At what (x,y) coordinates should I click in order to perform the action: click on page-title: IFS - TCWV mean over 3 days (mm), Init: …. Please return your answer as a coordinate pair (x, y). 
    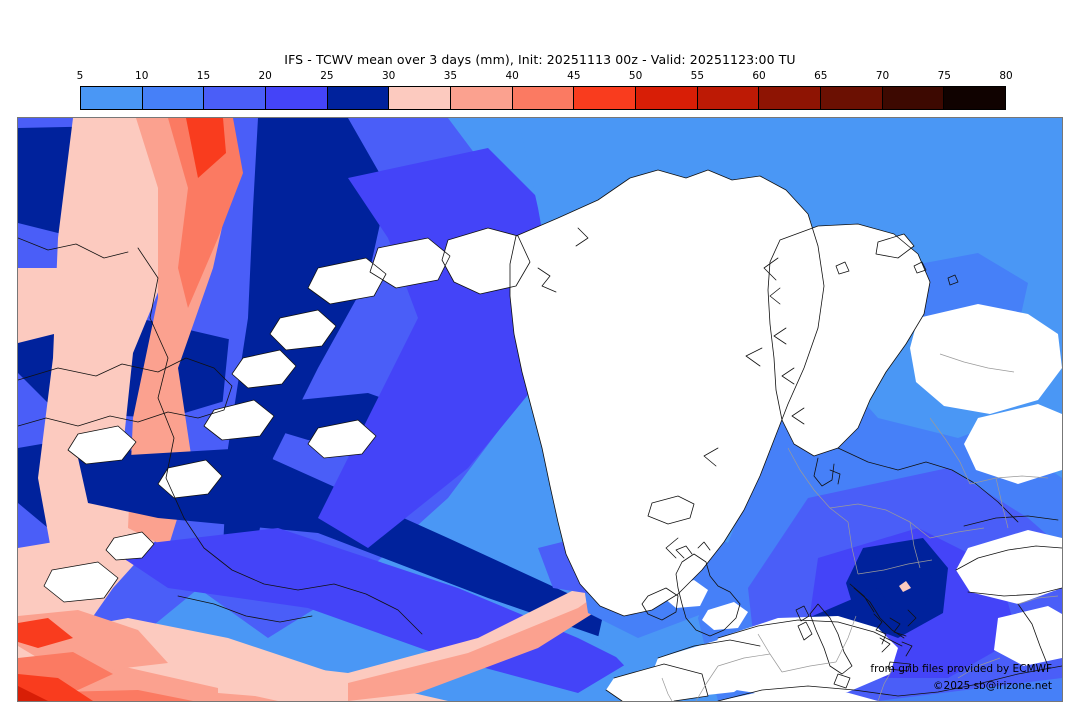
    Looking at the image, I should click on (540, 59).